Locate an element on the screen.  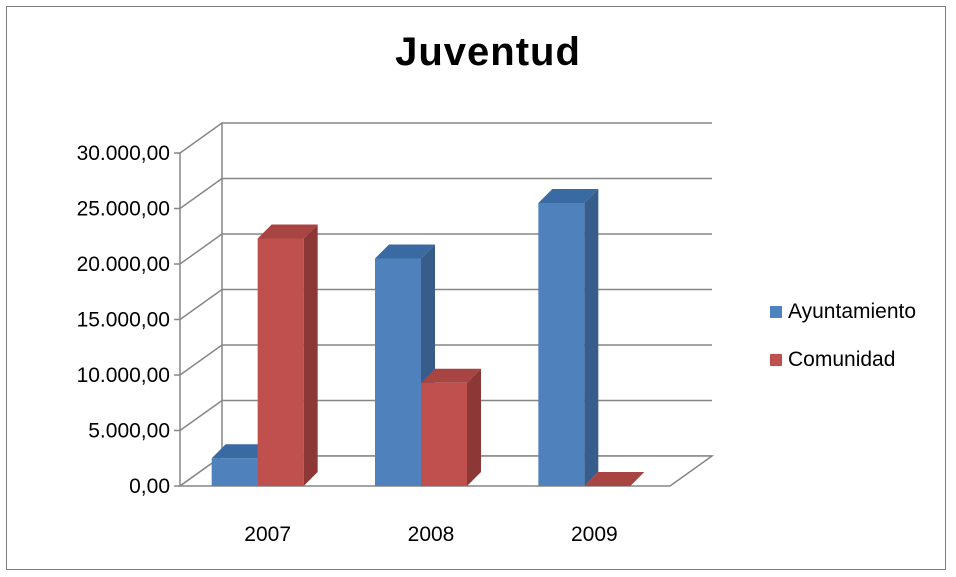
legend-item-ayuntamiento: Ayuntamiento is located at coordinates (843, 312).